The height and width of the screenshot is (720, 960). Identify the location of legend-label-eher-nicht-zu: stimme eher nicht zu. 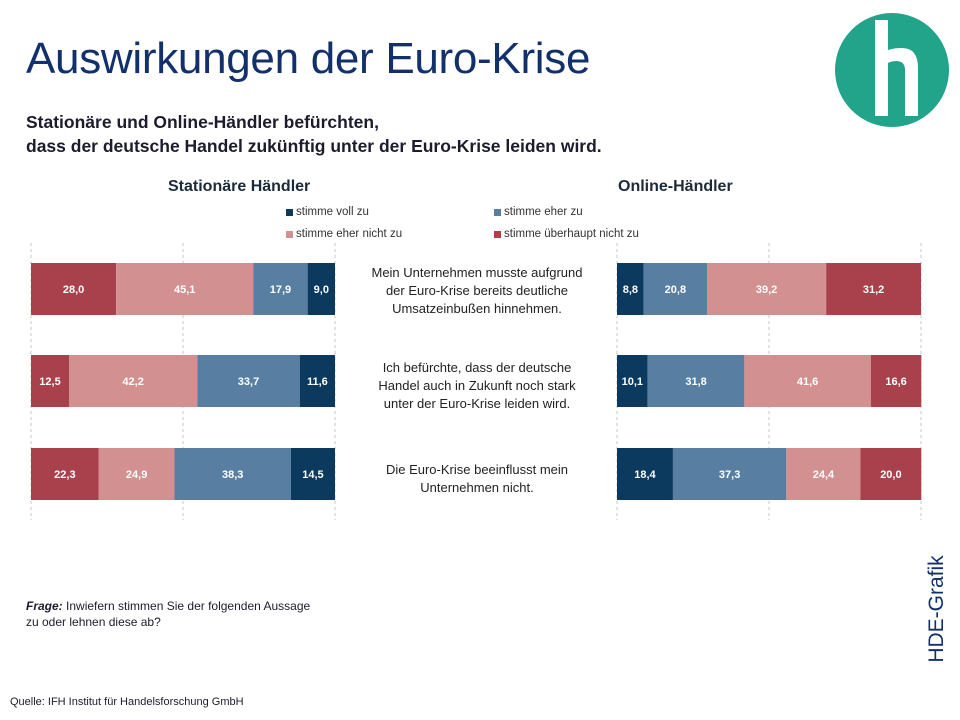
(349, 234).